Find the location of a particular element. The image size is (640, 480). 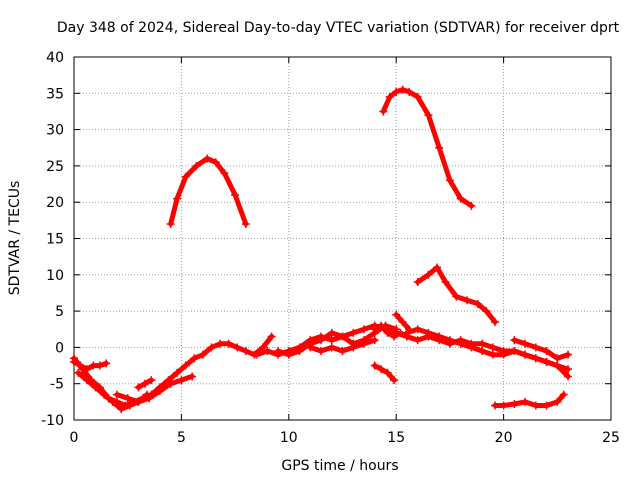

y-tick-label: 30 is located at coordinates (55, 131).